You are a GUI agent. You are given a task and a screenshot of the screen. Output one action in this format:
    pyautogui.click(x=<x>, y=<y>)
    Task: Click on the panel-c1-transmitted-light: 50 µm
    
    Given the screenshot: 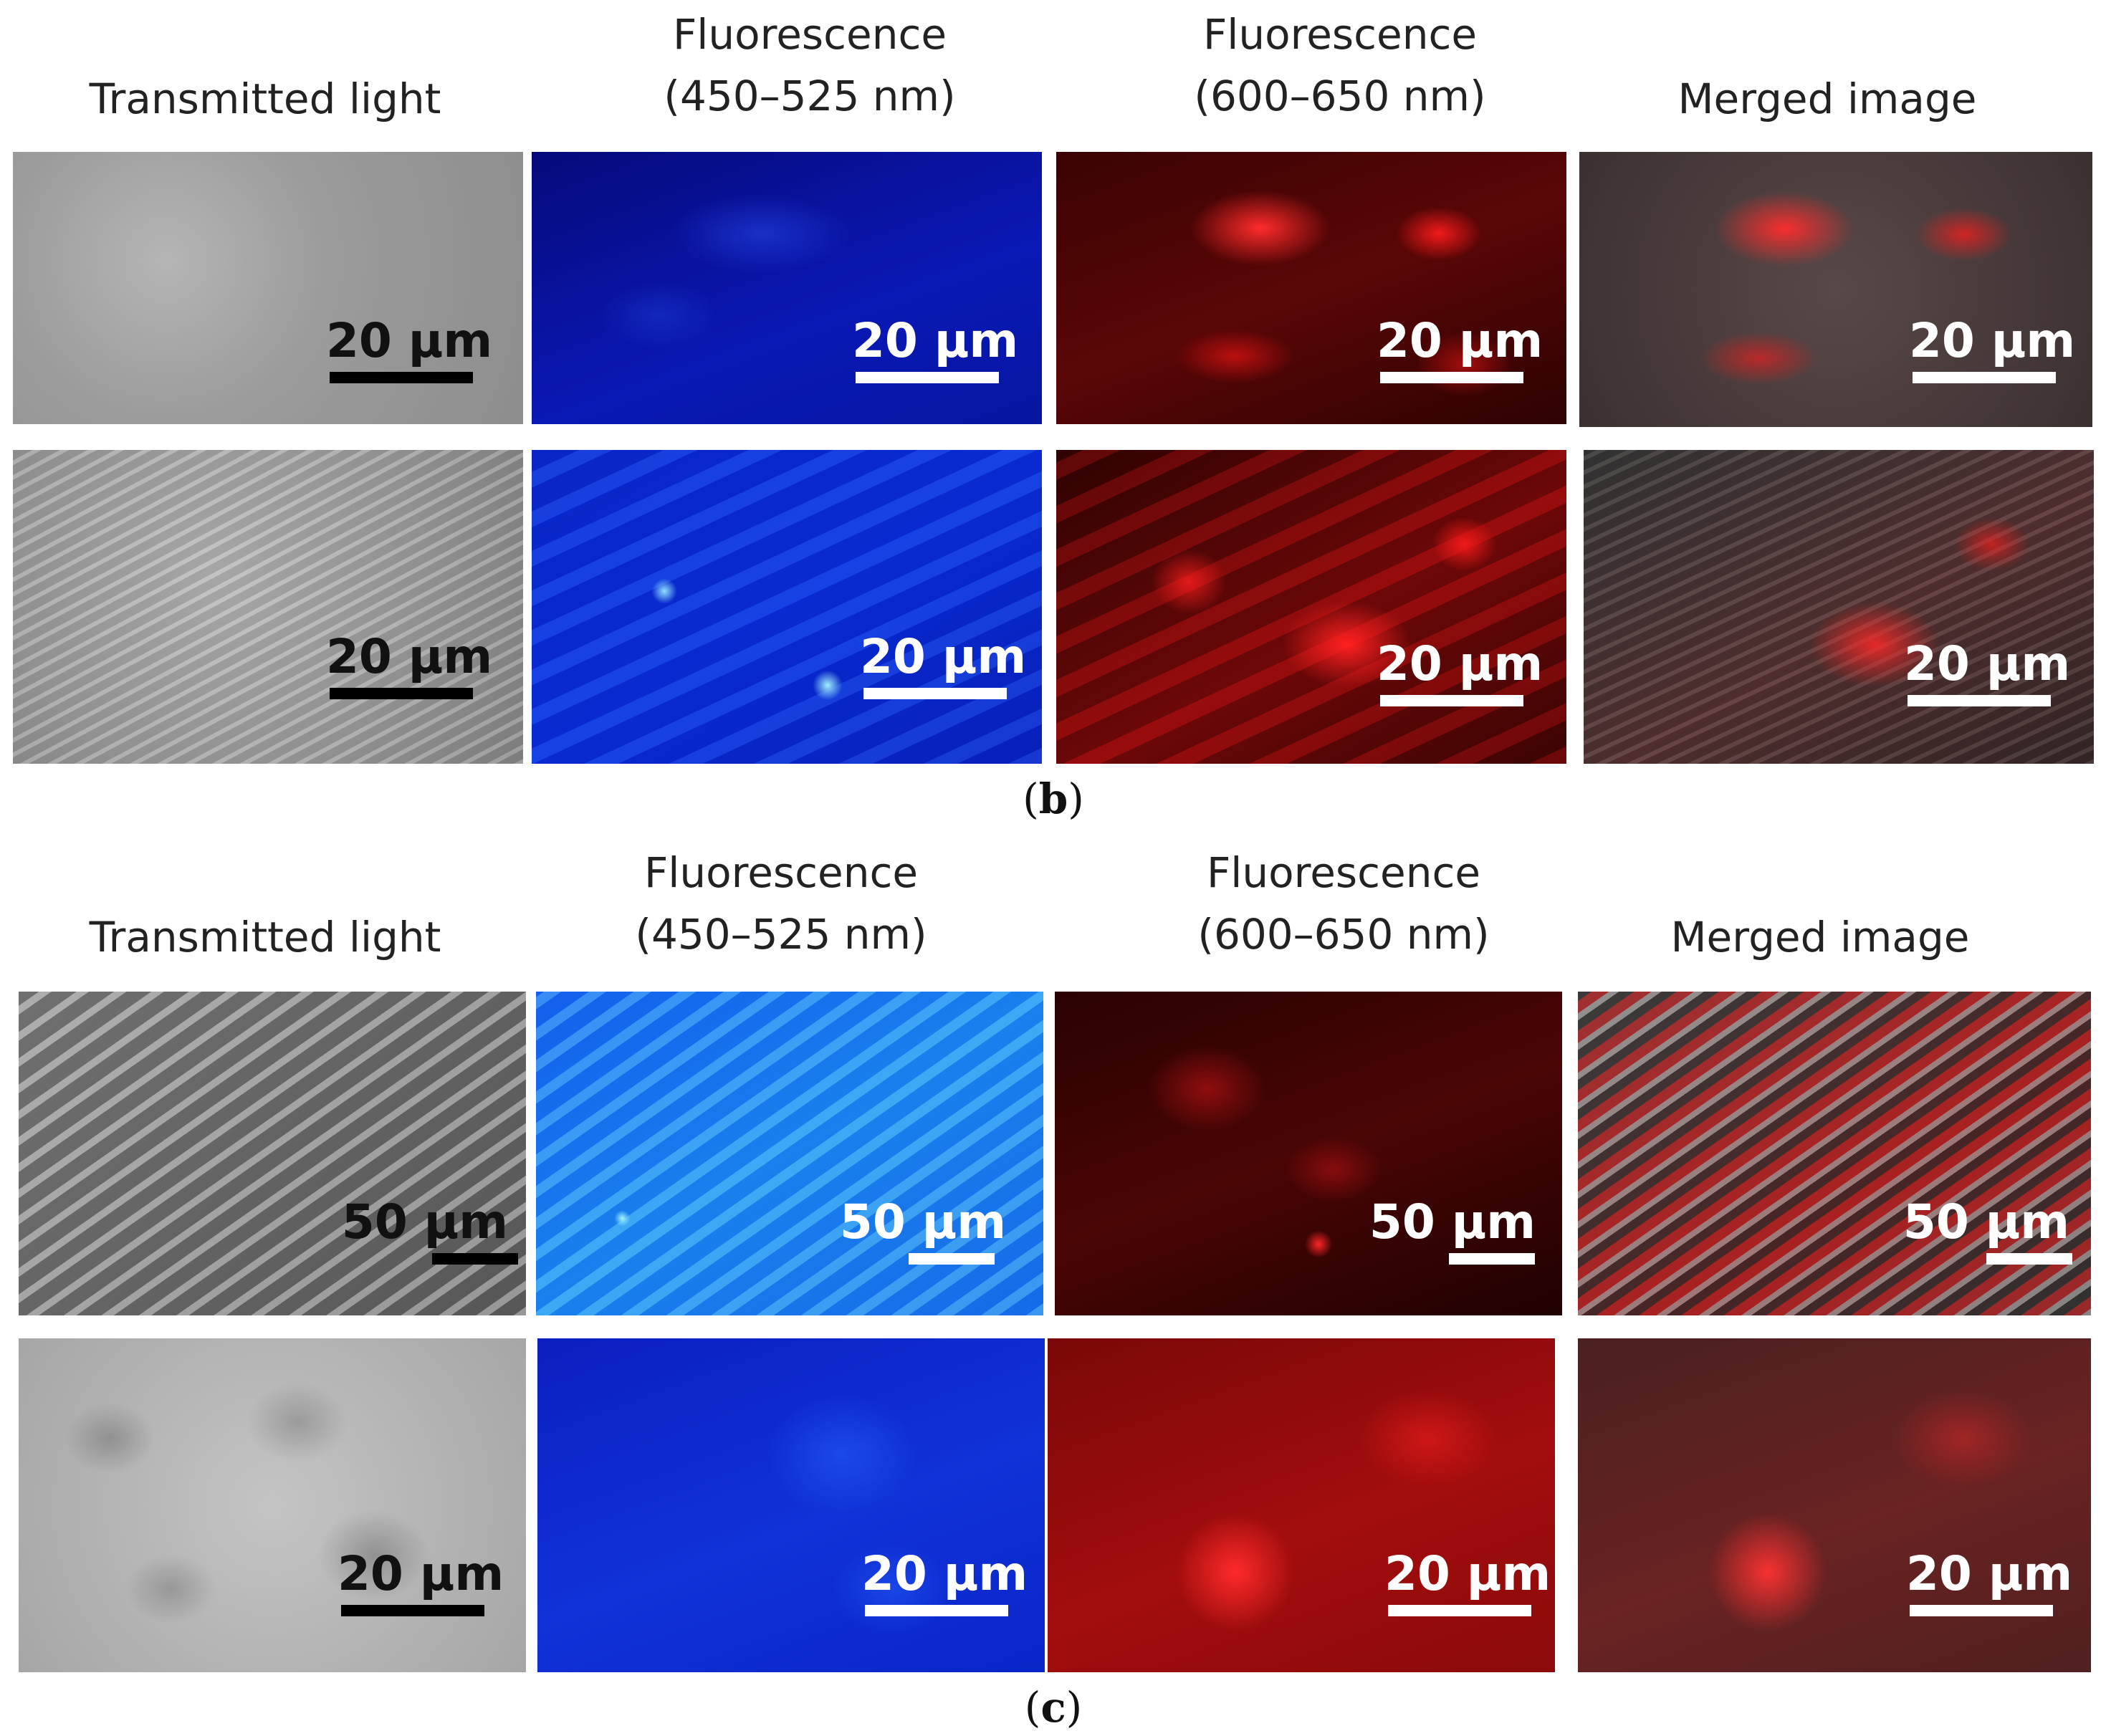 What is the action you would take?
    pyautogui.click(x=272, y=1153)
    